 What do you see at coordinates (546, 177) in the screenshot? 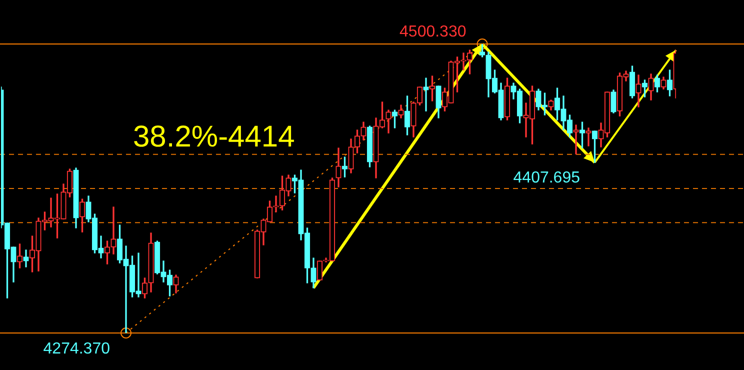
I see `annotation: 4407.695` at bounding box center [546, 177].